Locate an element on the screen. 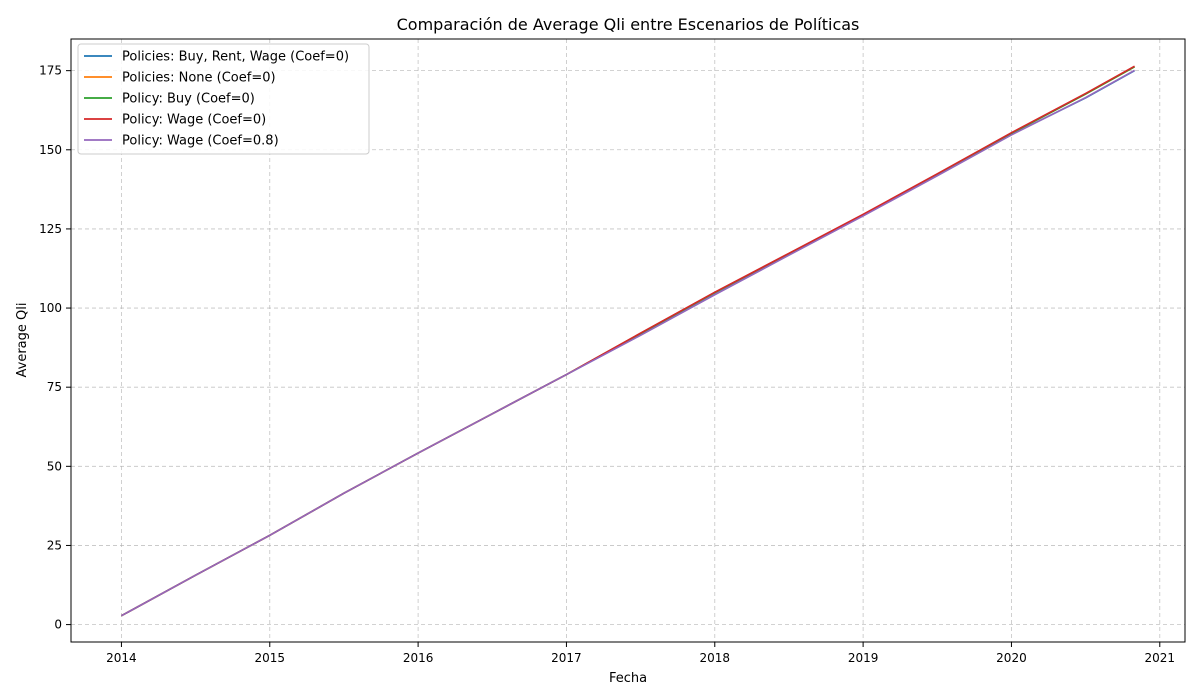 The height and width of the screenshot is (700, 1200). y-tick-label: 50 is located at coordinates (54, 466).